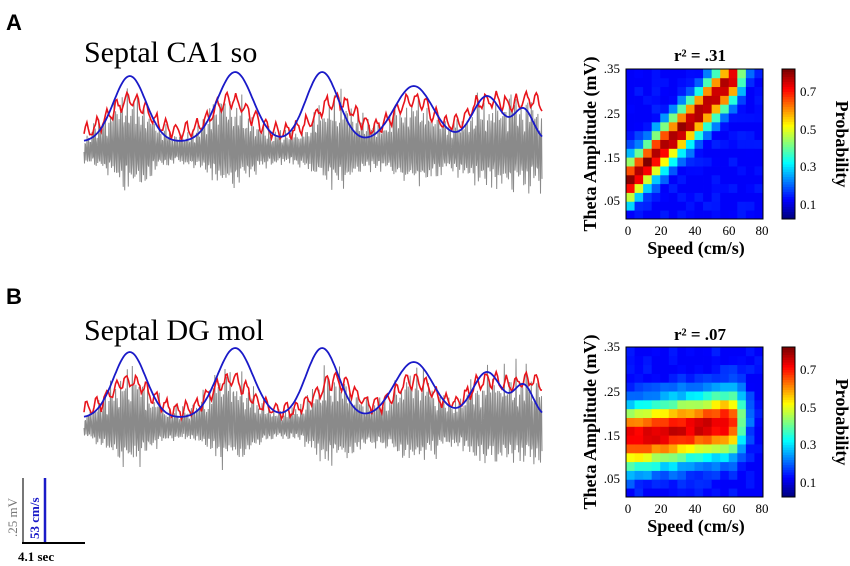 The image size is (850, 566). What do you see at coordinates (36, 556) in the screenshot?
I see `time-scale-label: 4.1 sec` at bounding box center [36, 556].